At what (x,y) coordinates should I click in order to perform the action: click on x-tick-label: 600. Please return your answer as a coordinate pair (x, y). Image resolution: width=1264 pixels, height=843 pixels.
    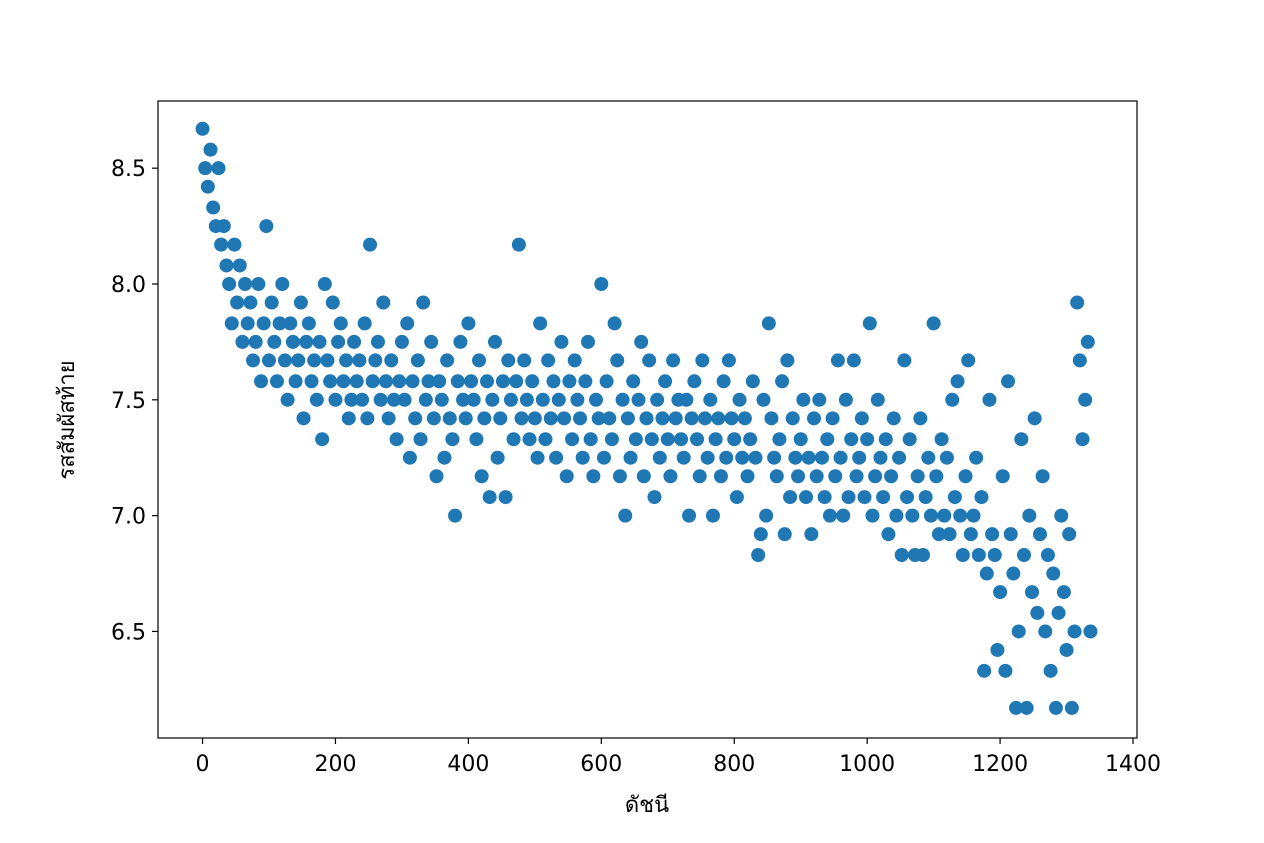
    Looking at the image, I should click on (601, 764).